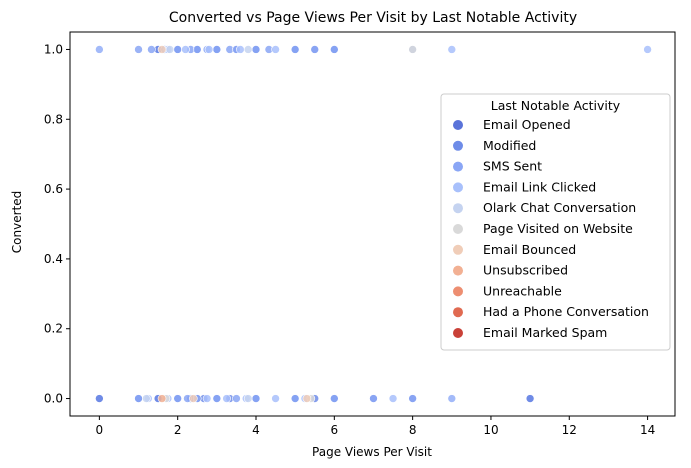 The image size is (691, 468). Describe the element at coordinates (569, 430) in the screenshot. I see `x-tick-label: 12` at that location.